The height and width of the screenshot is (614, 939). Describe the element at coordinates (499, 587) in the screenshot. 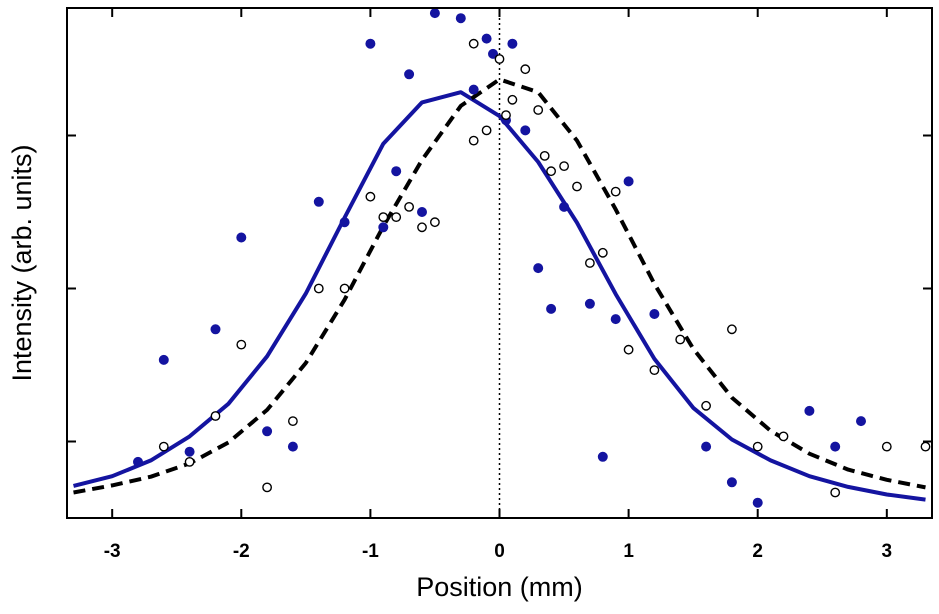

I see `x-axis-title: Position (mm)` at that location.